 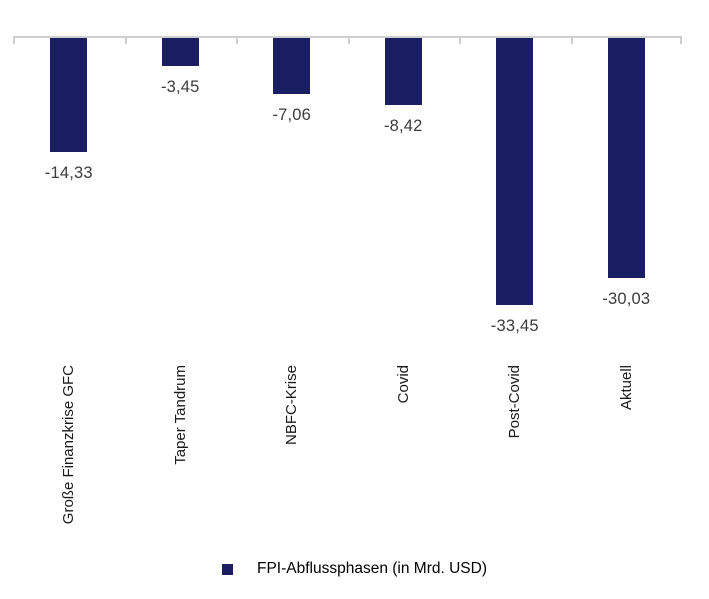 What do you see at coordinates (403, 384) in the screenshot?
I see `category-label: Covid` at bounding box center [403, 384].